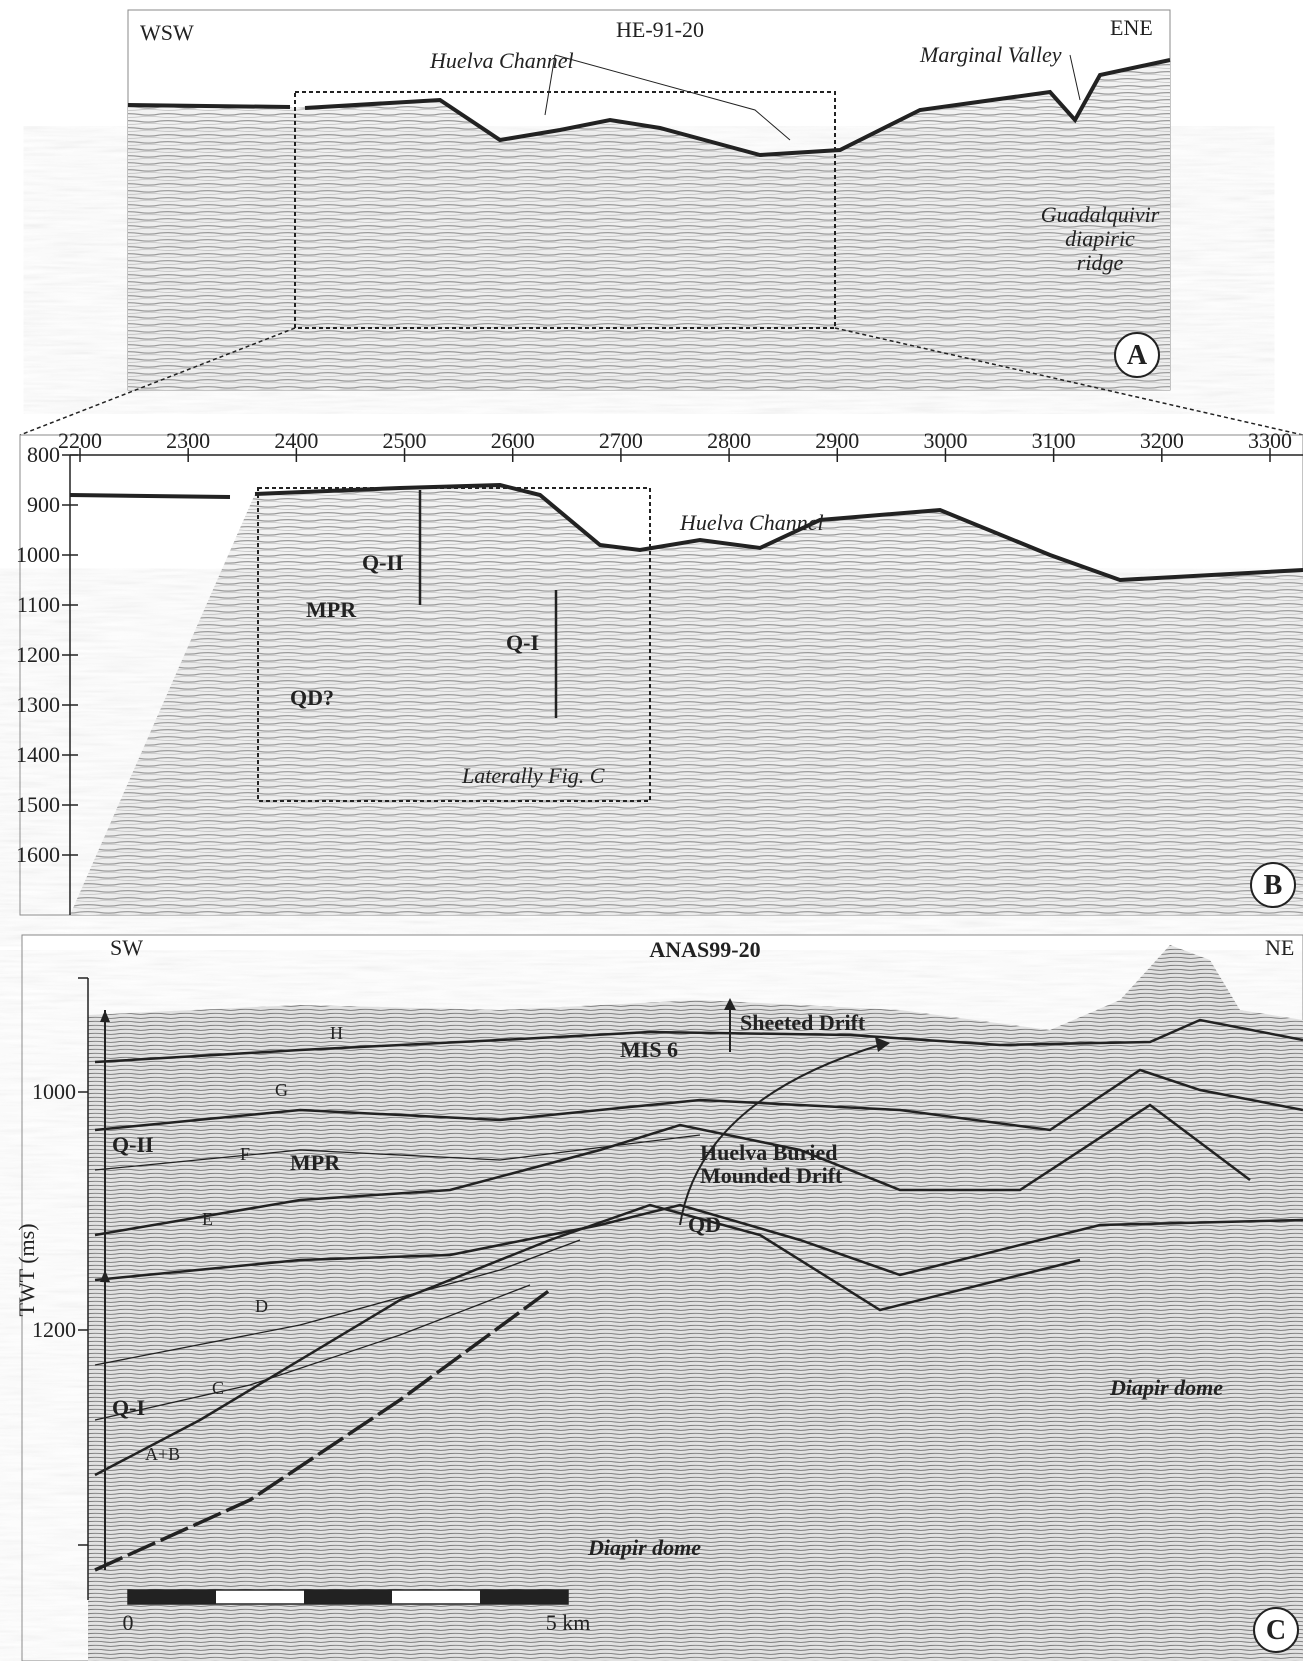  What do you see at coordinates (513, 440) in the screenshot?
I see `x-tick-label: 2600` at bounding box center [513, 440].